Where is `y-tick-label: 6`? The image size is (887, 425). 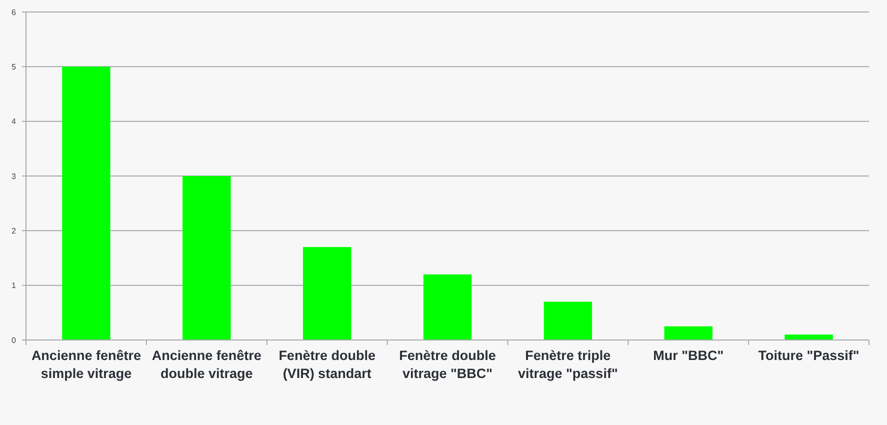
y-tick-label: 6 is located at coordinates (14, 12).